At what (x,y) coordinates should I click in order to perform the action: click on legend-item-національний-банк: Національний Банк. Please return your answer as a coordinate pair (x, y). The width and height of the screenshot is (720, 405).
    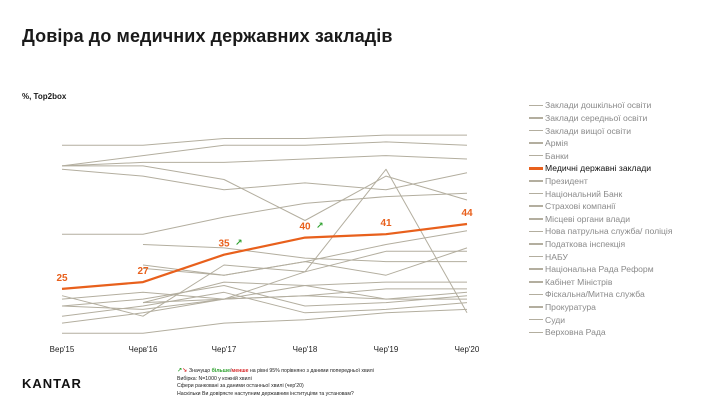
    Looking at the image, I should click on (621, 193).